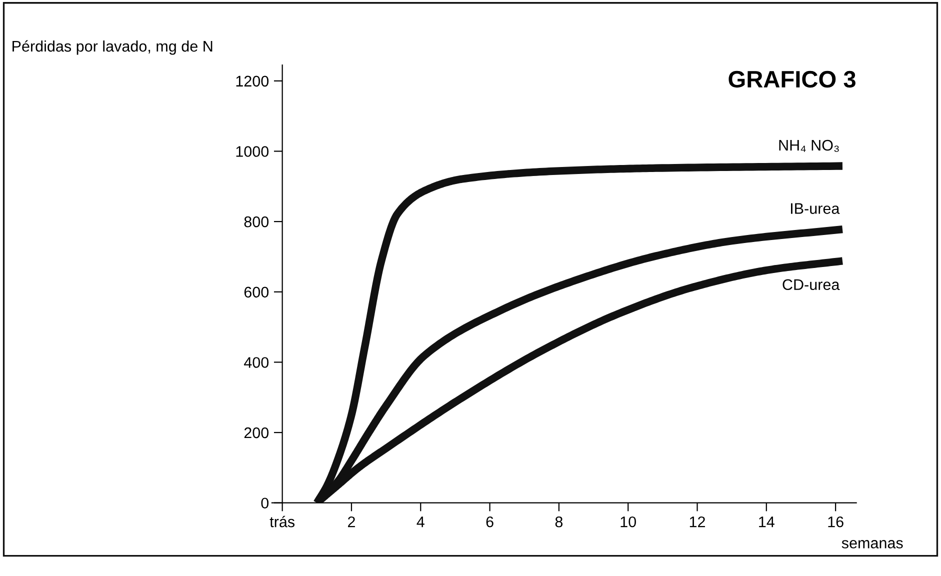 This screenshot has width=941, height=576. I want to click on y-axis-title: Pérdidas por lavado, mg de N, so click(112, 47).